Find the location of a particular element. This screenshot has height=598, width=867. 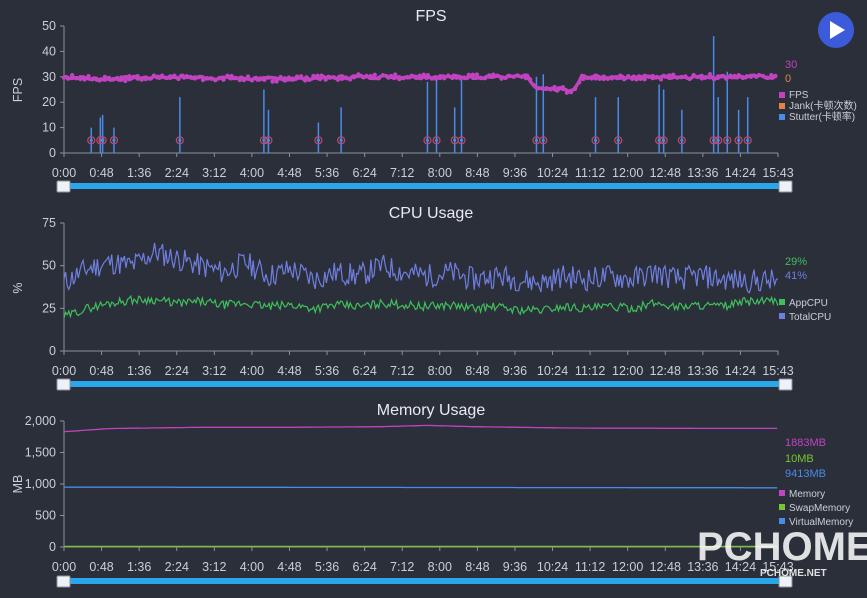

appcpu-line is located at coordinates (421, 306).